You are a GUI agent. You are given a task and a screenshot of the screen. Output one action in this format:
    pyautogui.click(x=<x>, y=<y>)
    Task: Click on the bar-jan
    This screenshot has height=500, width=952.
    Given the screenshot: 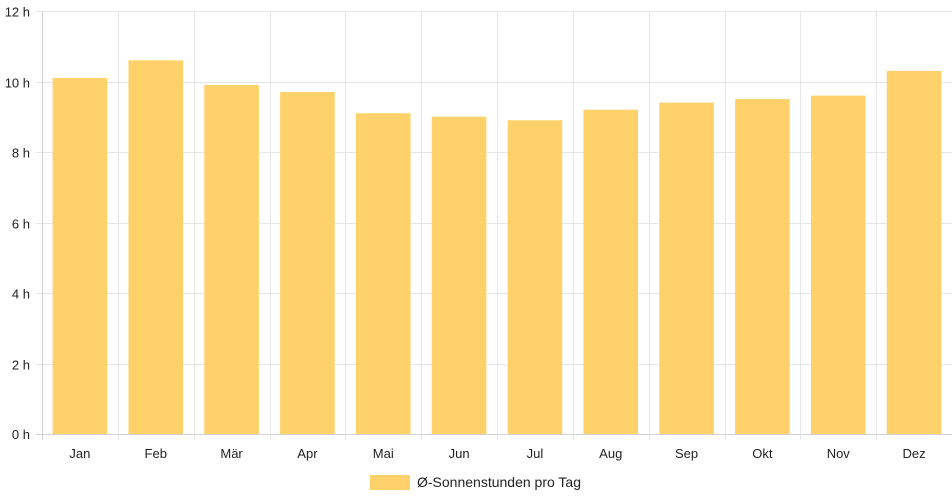 What is the action you would take?
    pyautogui.click(x=80, y=255)
    